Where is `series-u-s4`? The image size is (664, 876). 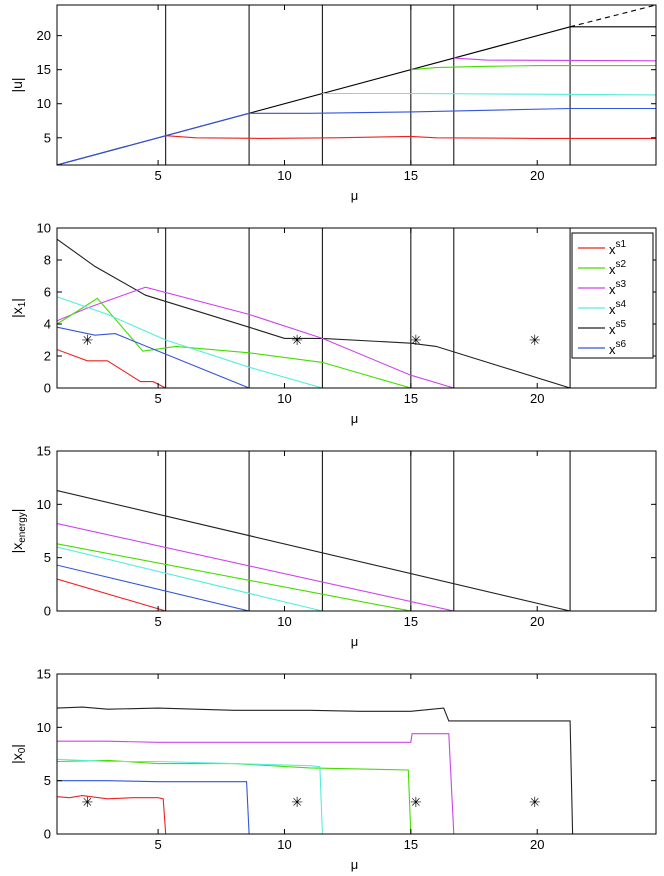
series-u-s4 is located at coordinates (489, 94).